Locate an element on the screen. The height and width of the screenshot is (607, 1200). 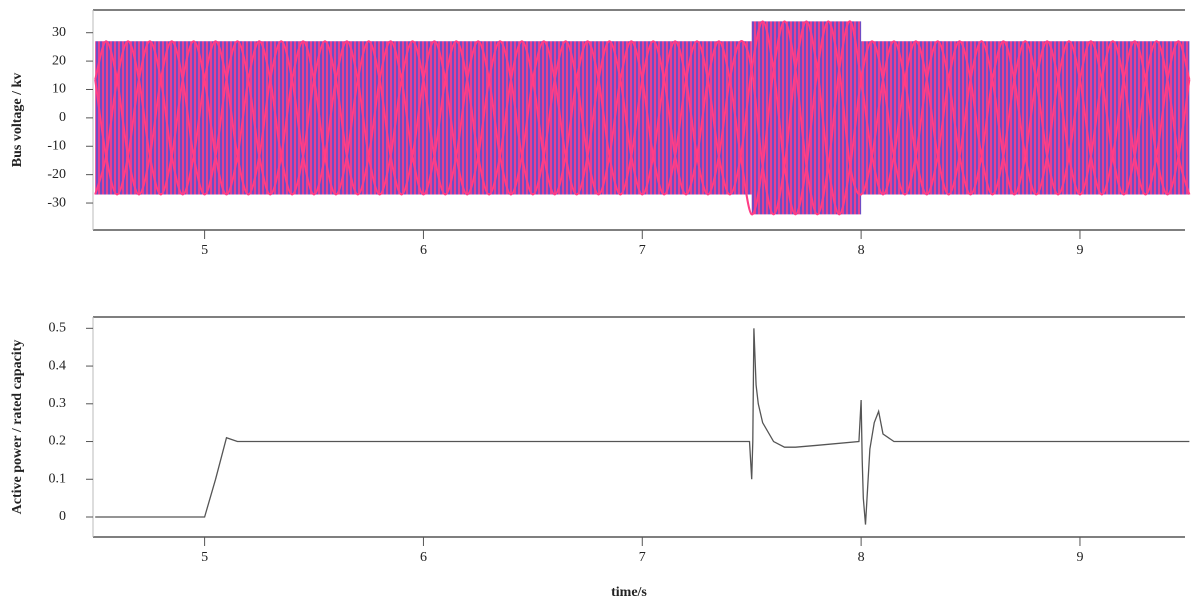
y-axis-label: Active power / rated capacity is located at coordinates (17, 427).